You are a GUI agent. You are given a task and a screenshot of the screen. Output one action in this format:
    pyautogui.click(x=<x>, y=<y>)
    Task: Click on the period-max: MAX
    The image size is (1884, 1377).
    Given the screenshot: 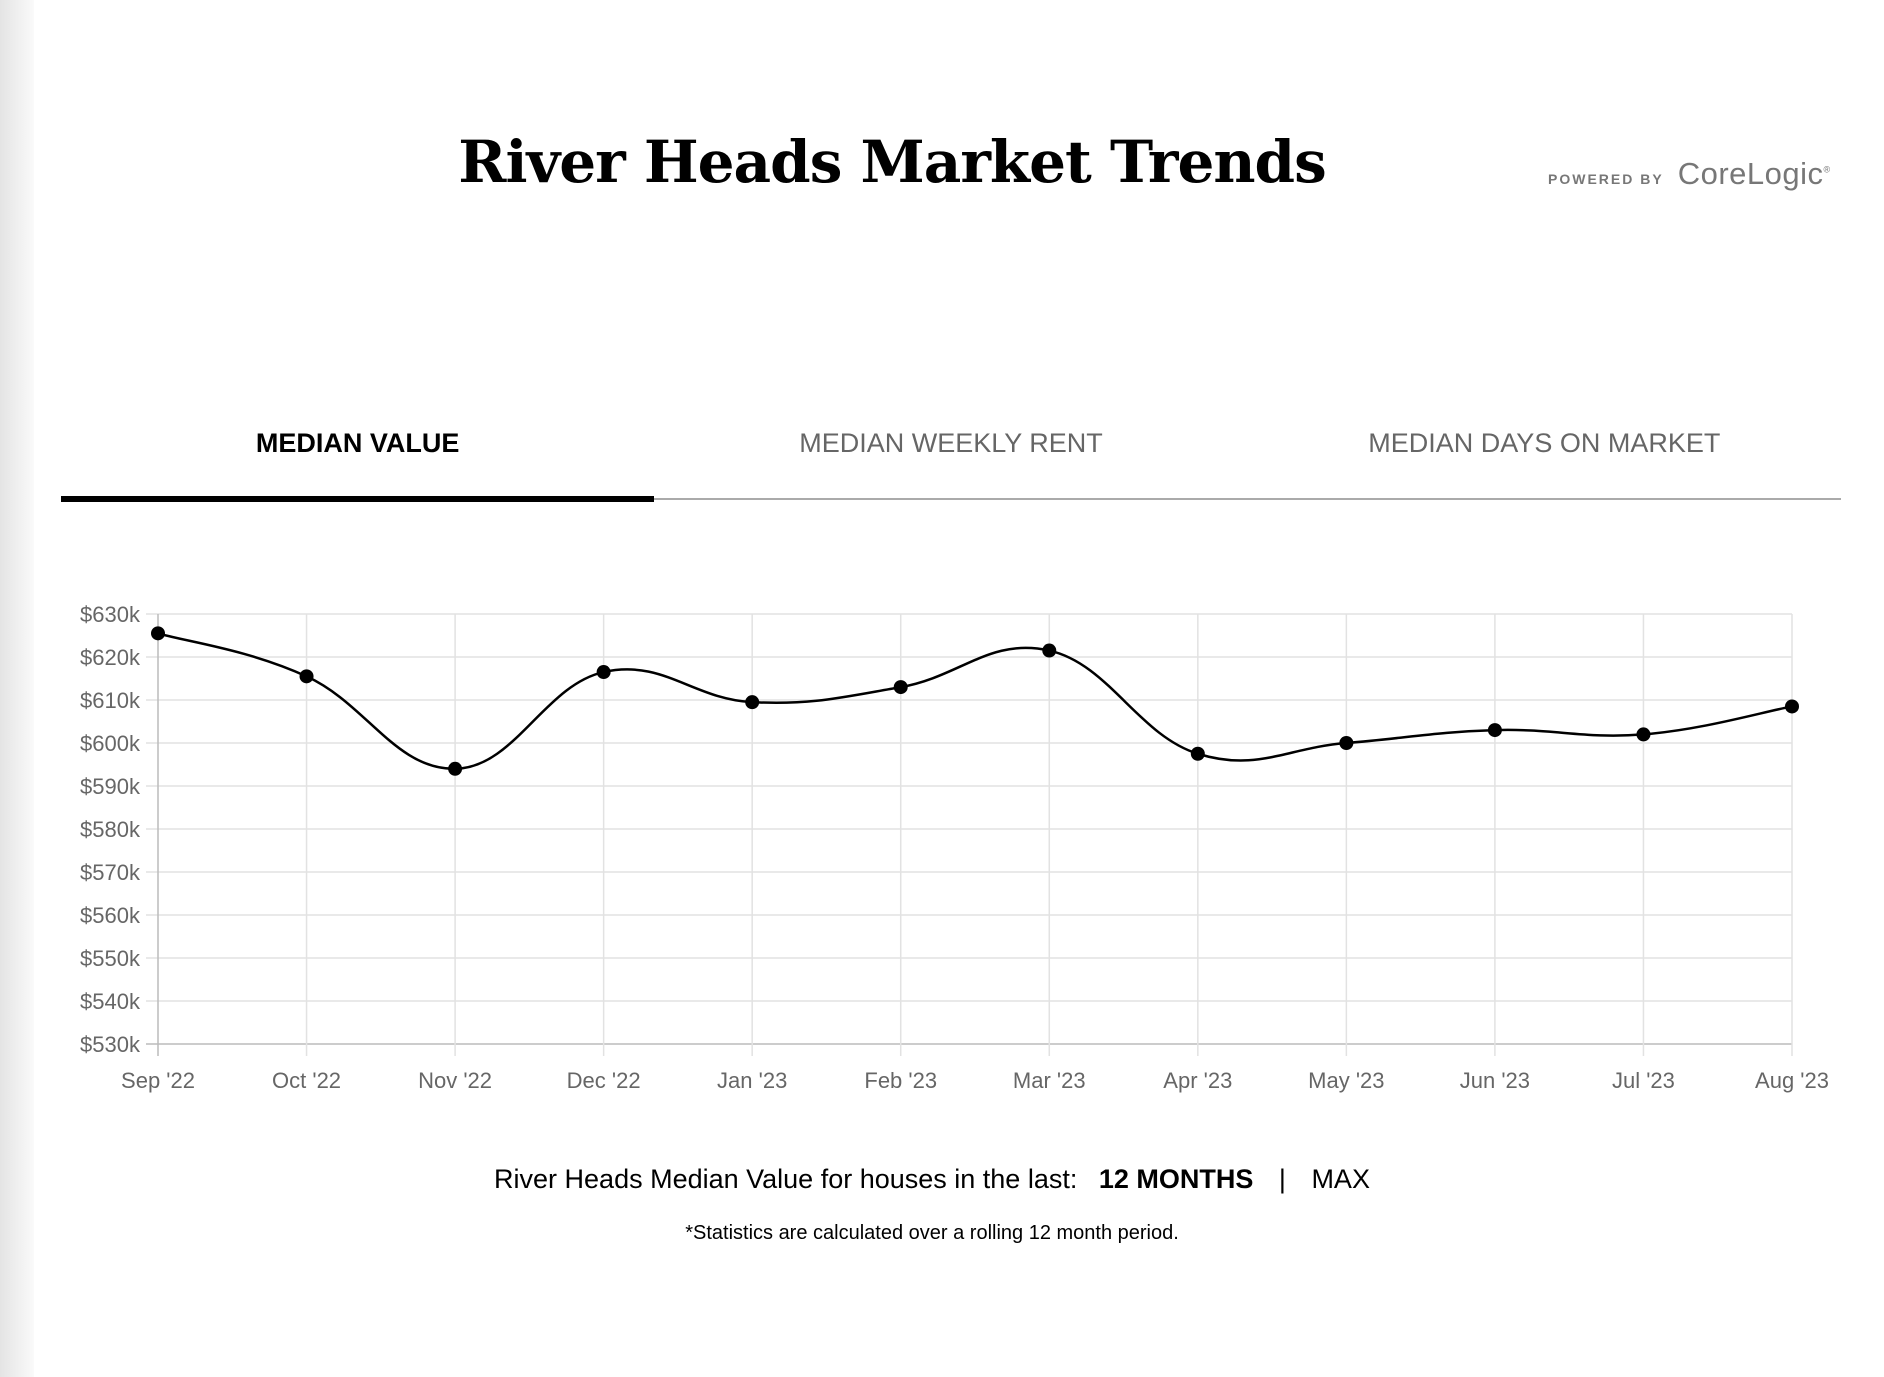 What is the action you would take?
    pyautogui.click(x=1340, y=1179)
    